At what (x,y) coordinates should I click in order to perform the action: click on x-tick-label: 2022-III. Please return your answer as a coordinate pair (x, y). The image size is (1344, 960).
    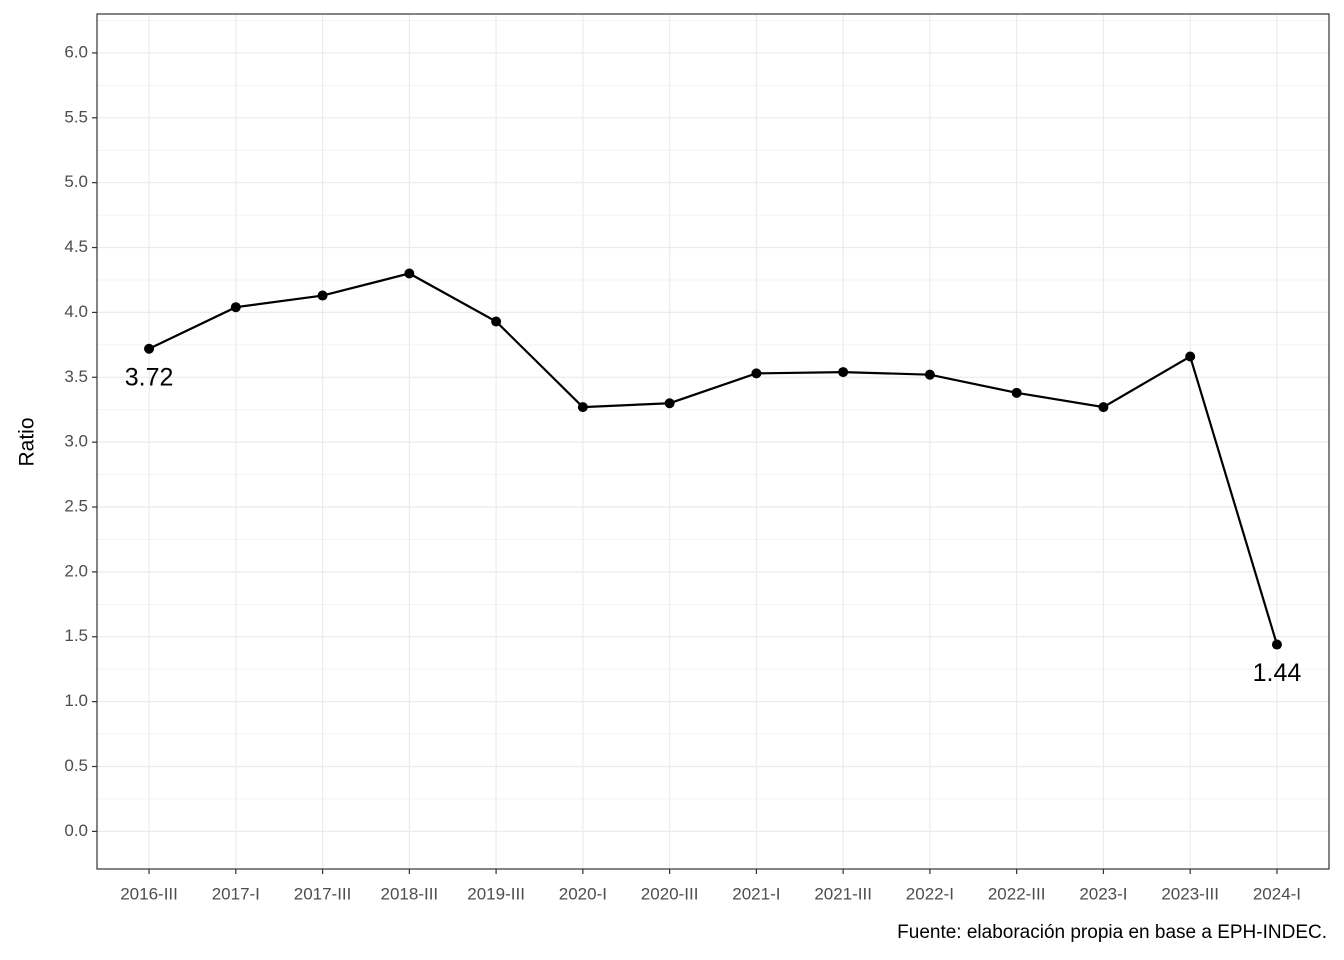
    Looking at the image, I should click on (1017, 893).